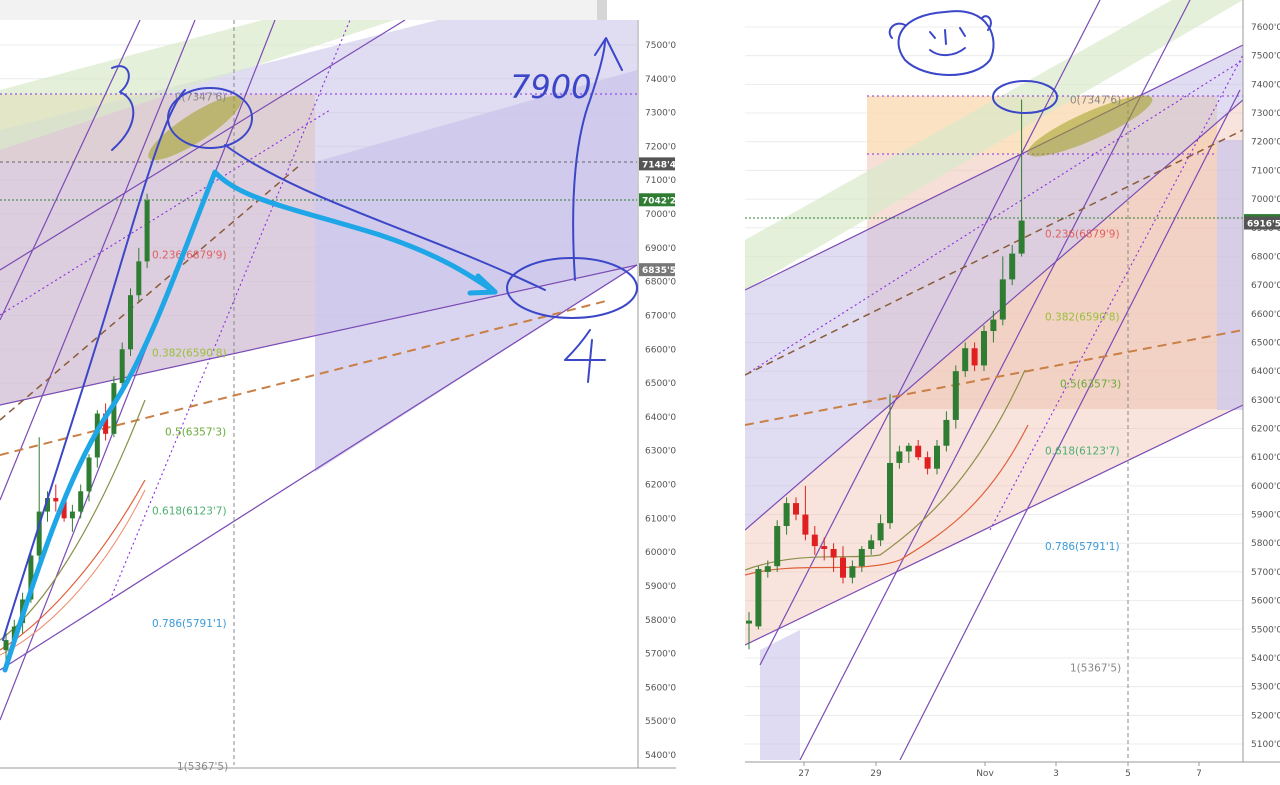 The image size is (1280, 785). Describe the element at coordinates (1082, 547) in the screenshot. I see `fib-level-label: 0.786(5791'1)` at that location.